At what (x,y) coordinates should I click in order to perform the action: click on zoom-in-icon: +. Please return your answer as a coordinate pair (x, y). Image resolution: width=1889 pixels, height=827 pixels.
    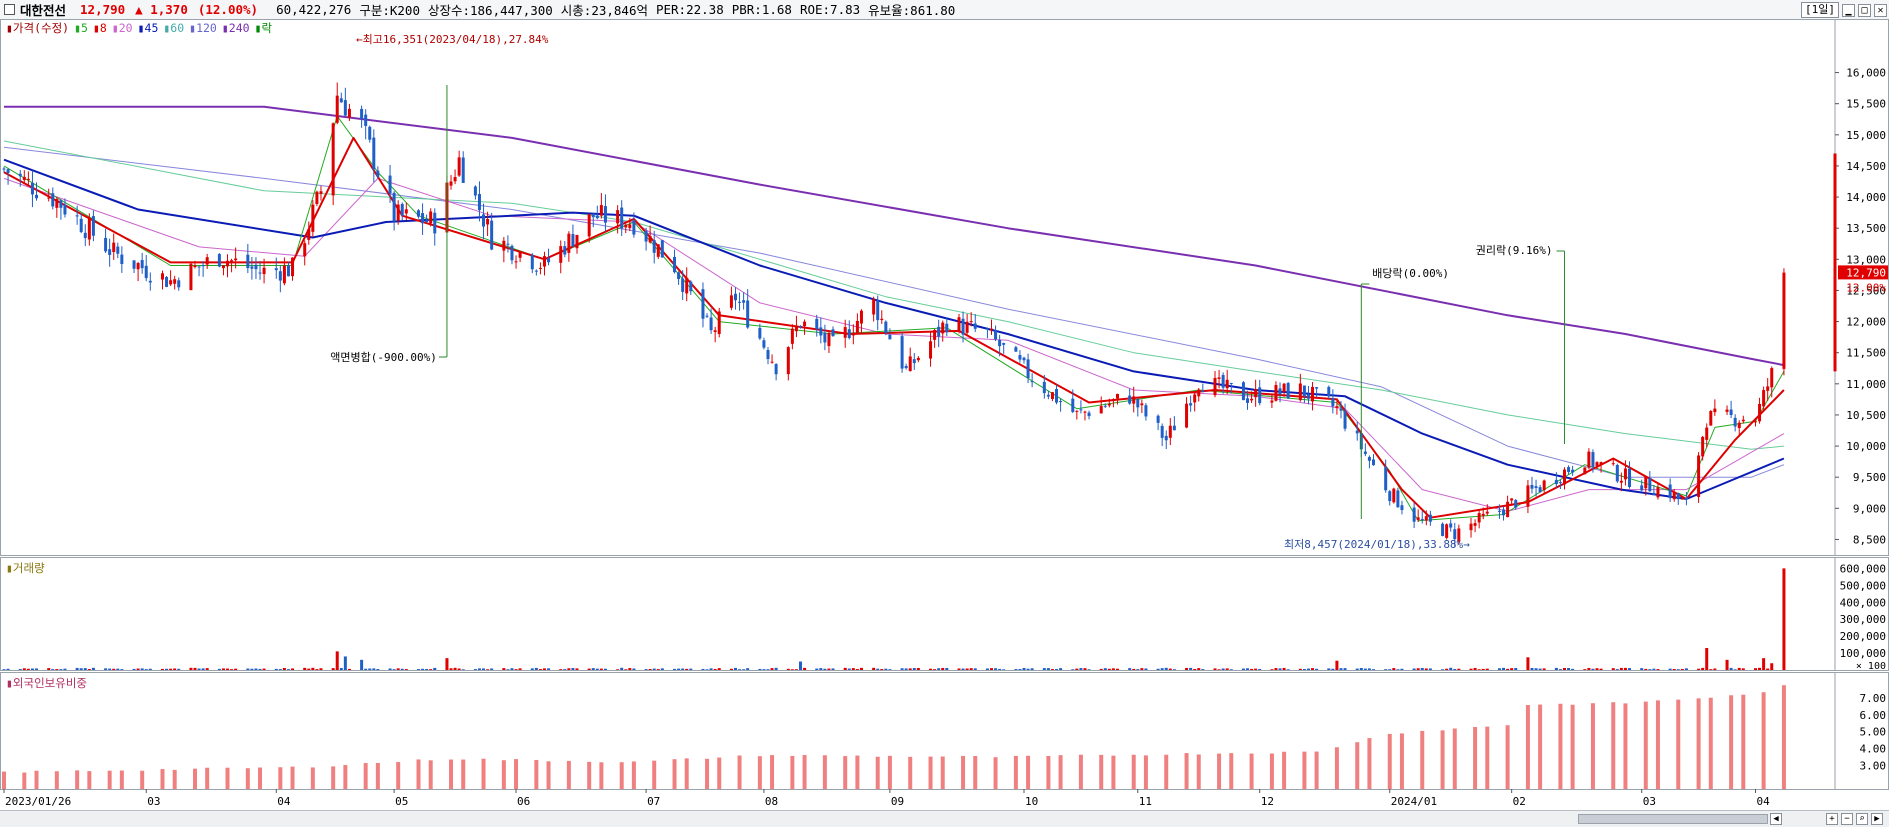
    Looking at the image, I should click on (1832, 819).